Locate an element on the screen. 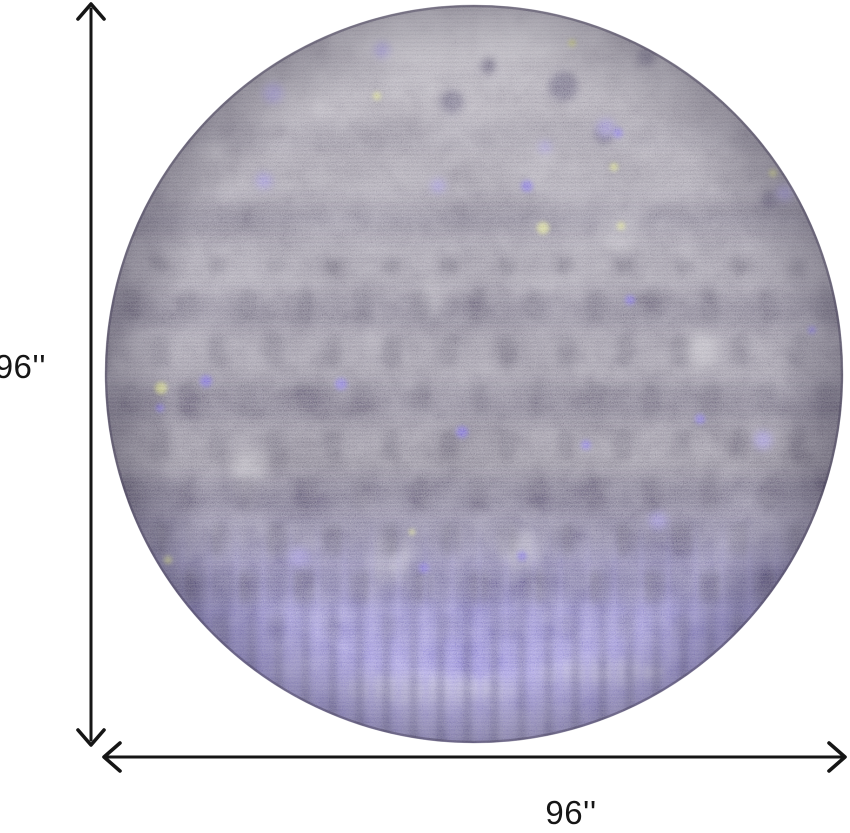 This screenshot has height=833, width=850. arrow-left-icon is located at coordinates (112, 757).